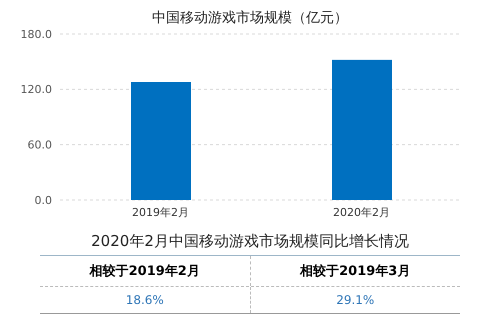 This screenshot has height=332, width=500. What do you see at coordinates (250, 18) in the screenshot?
I see `chart-title: 中国移动游戏市场规模（亿元）` at bounding box center [250, 18].